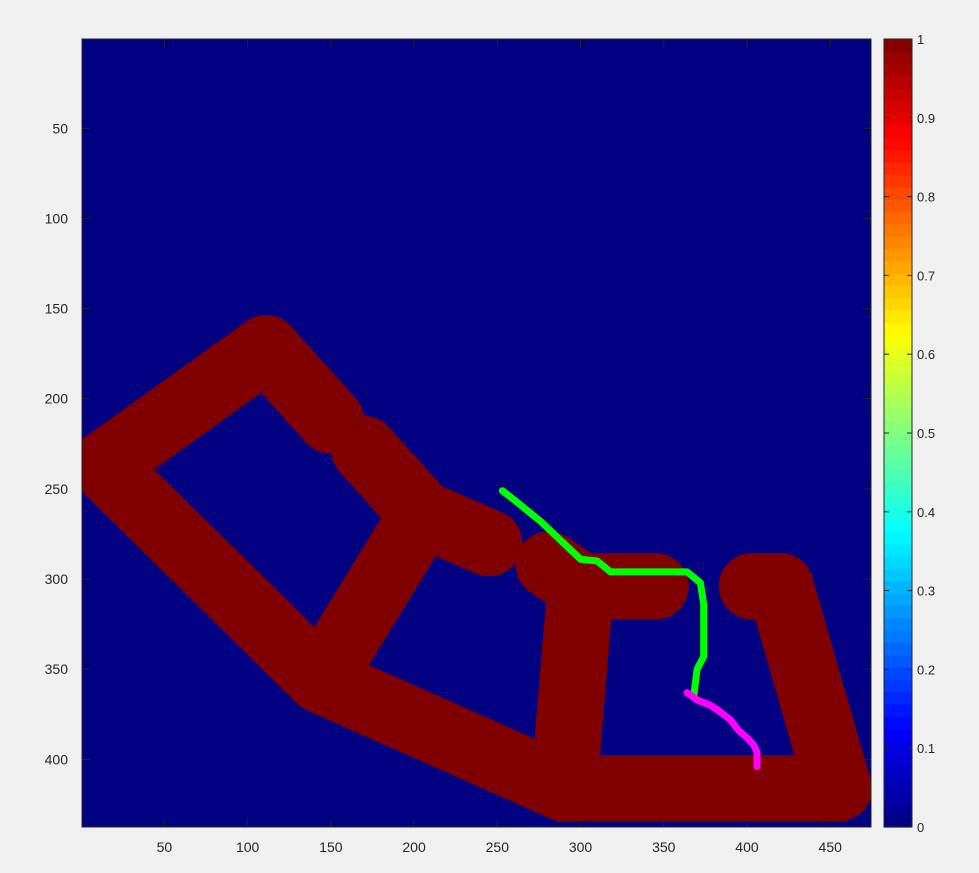 The image size is (979, 873). What do you see at coordinates (926, 748) in the screenshot?
I see `colorbar-tick-label: 0.1` at bounding box center [926, 748].